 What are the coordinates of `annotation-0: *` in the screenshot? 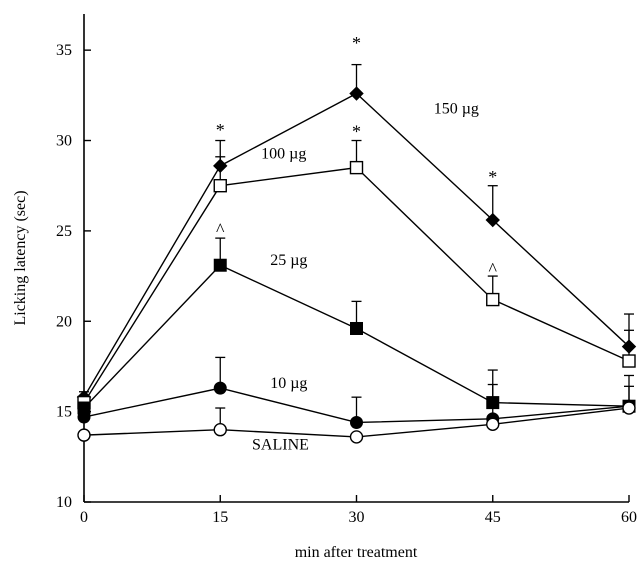 It's located at (220, 130).